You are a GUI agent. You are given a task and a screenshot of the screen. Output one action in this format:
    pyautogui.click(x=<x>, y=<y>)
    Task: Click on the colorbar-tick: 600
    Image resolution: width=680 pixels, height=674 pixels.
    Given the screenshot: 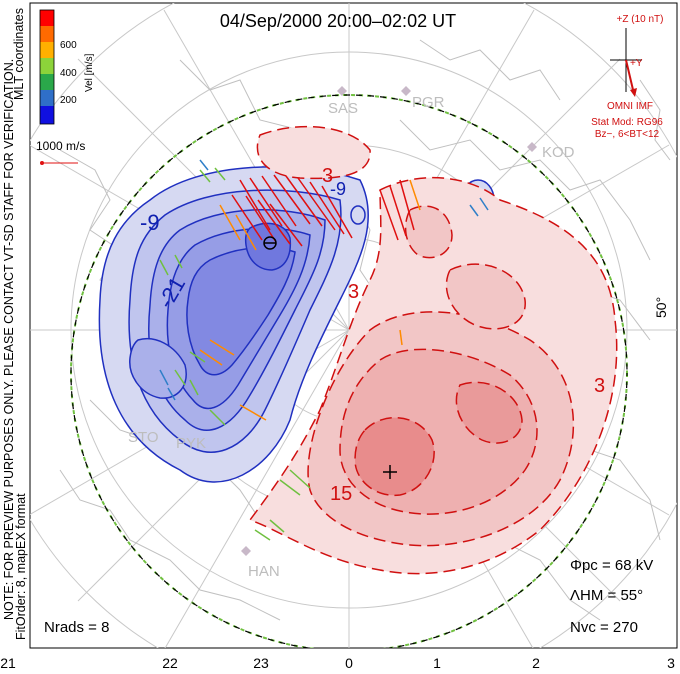 What is the action you would take?
    pyautogui.click(x=68, y=45)
    